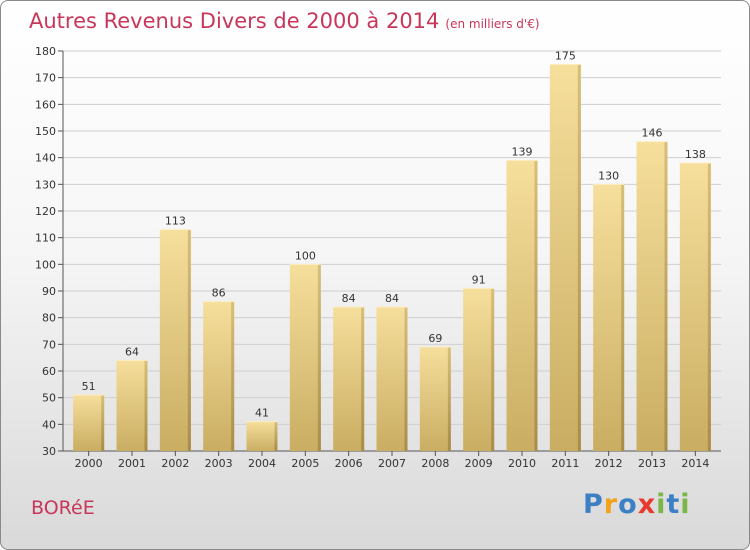 This screenshot has width=750, height=550. What do you see at coordinates (609, 463) in the screenshot?
I see `x-tick-label: 2012` at bounding box center [609, 463].